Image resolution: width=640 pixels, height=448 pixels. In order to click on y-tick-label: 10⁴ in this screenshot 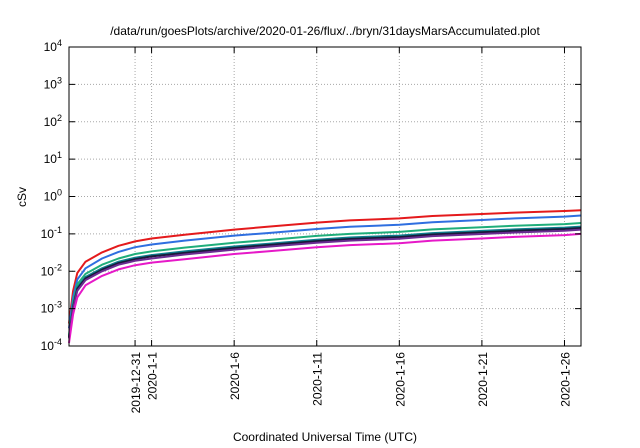, I will do `click(53, 46)`.